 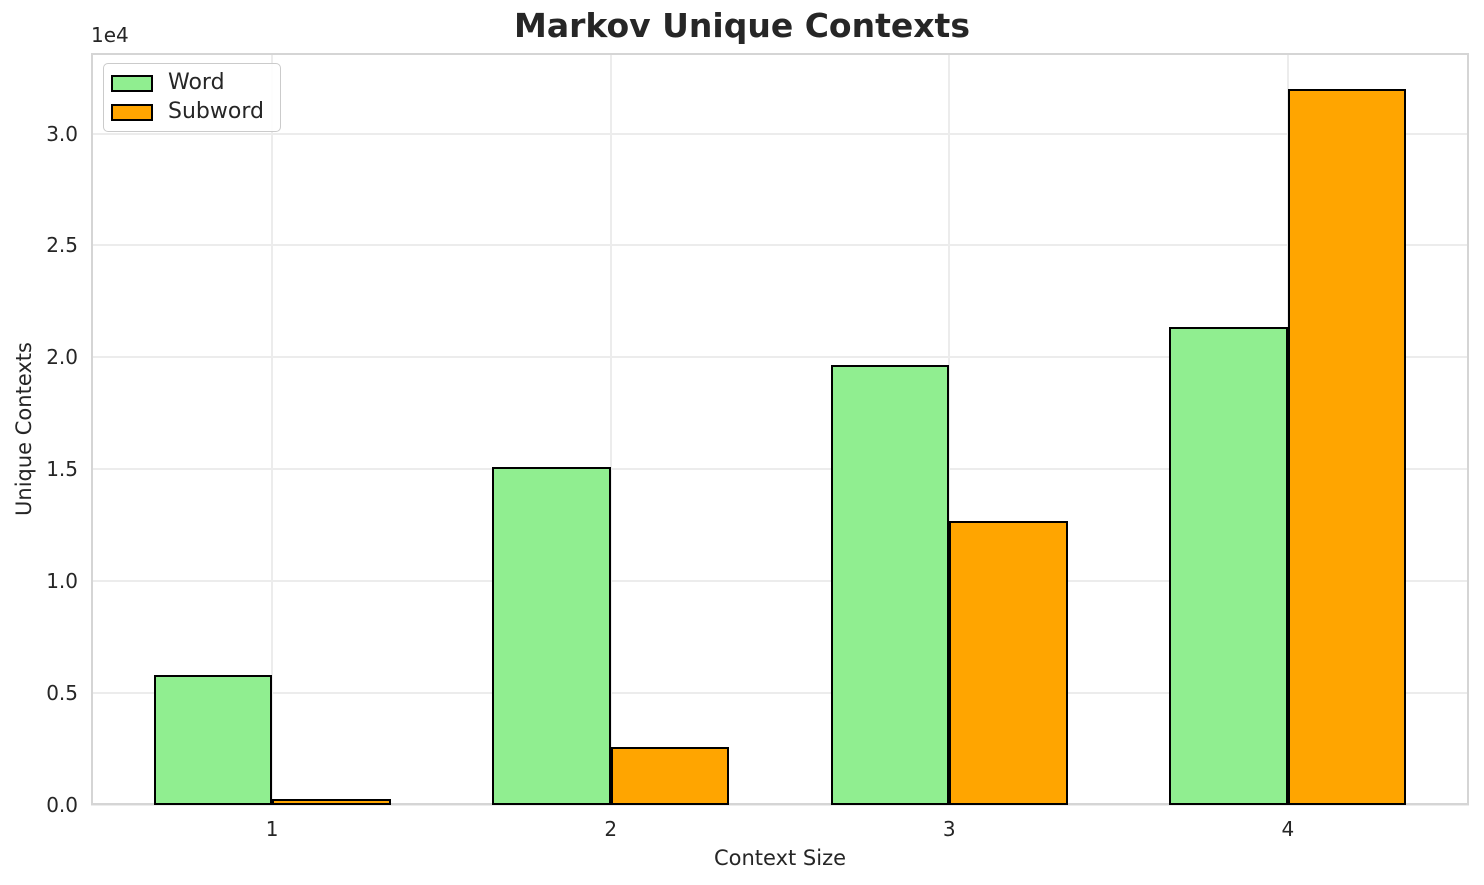 I want to click on legend-item-subword: Subword, so click(x=187, y=112).